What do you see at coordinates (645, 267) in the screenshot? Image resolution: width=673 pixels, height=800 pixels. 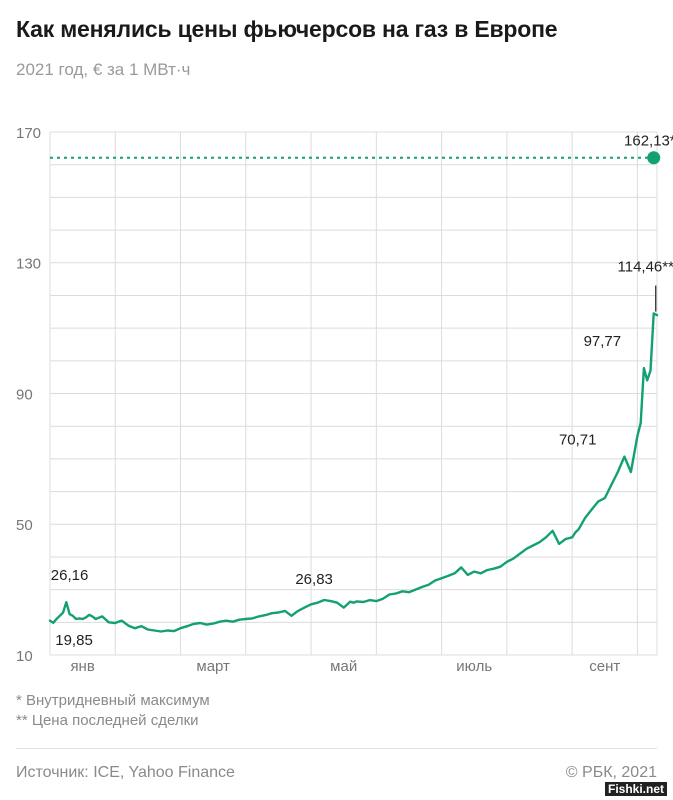 I see `data-label: 114,46**` at bounding box center [645, 267].